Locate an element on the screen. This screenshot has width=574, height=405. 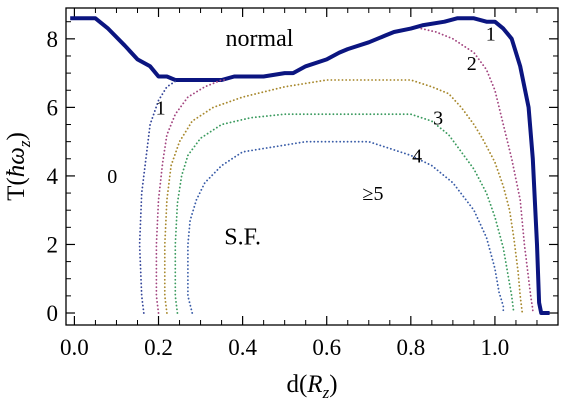
x-tick-label: 0.4 is located at coordinates (242, 347).